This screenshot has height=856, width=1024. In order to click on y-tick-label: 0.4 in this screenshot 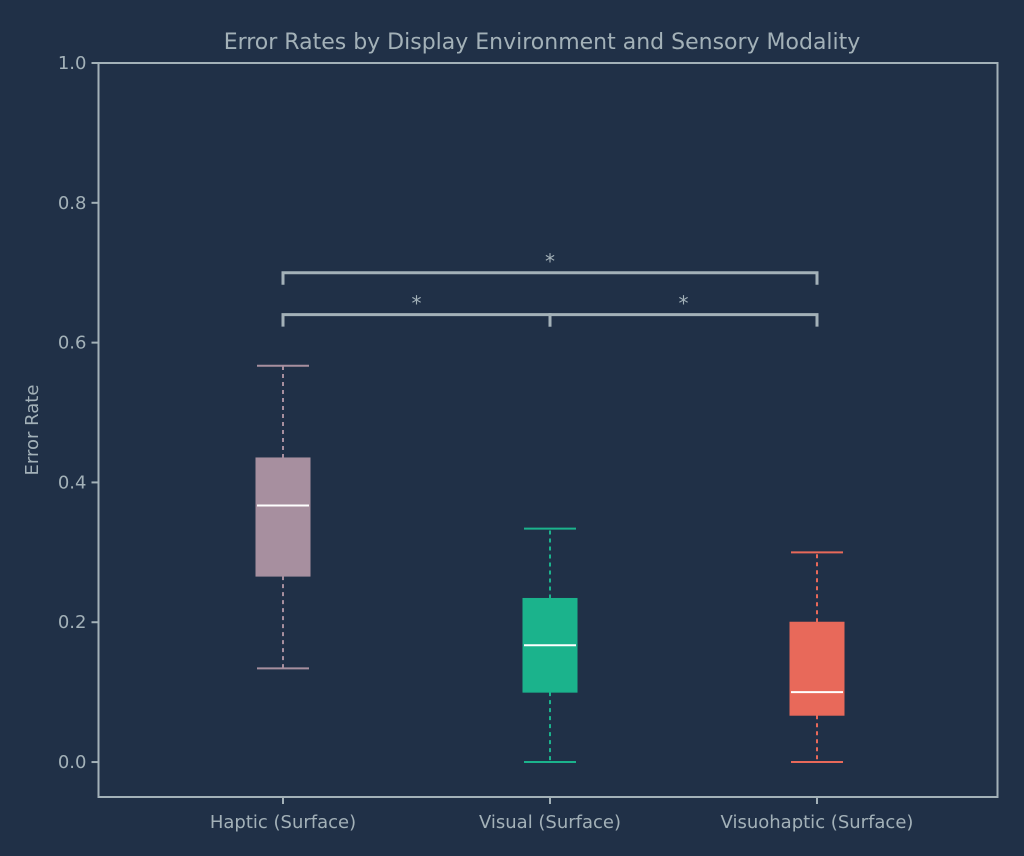, I will do `click(72, 482)`.